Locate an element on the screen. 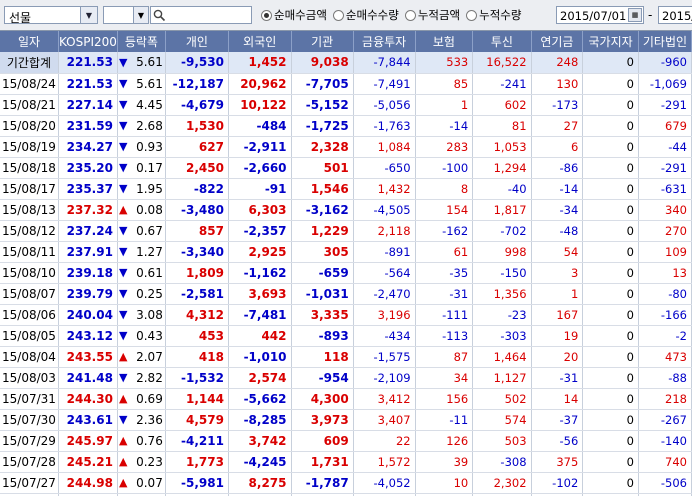 Image resolution: width=692 pixels, height=496 pixels. value-cell: -11 is located at coordinates (444, 420).